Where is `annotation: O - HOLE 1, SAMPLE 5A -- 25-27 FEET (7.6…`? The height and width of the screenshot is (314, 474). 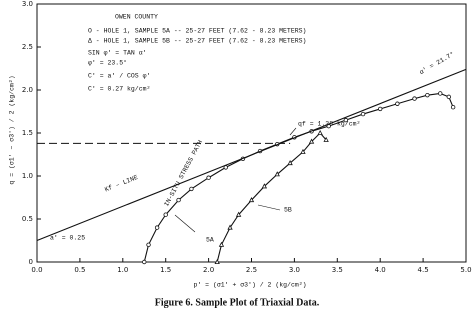 annotation: O - HOLE 1, SAMPLE 5A -- 25-27 FEET (7.6… is located at coordinates (197, 31).